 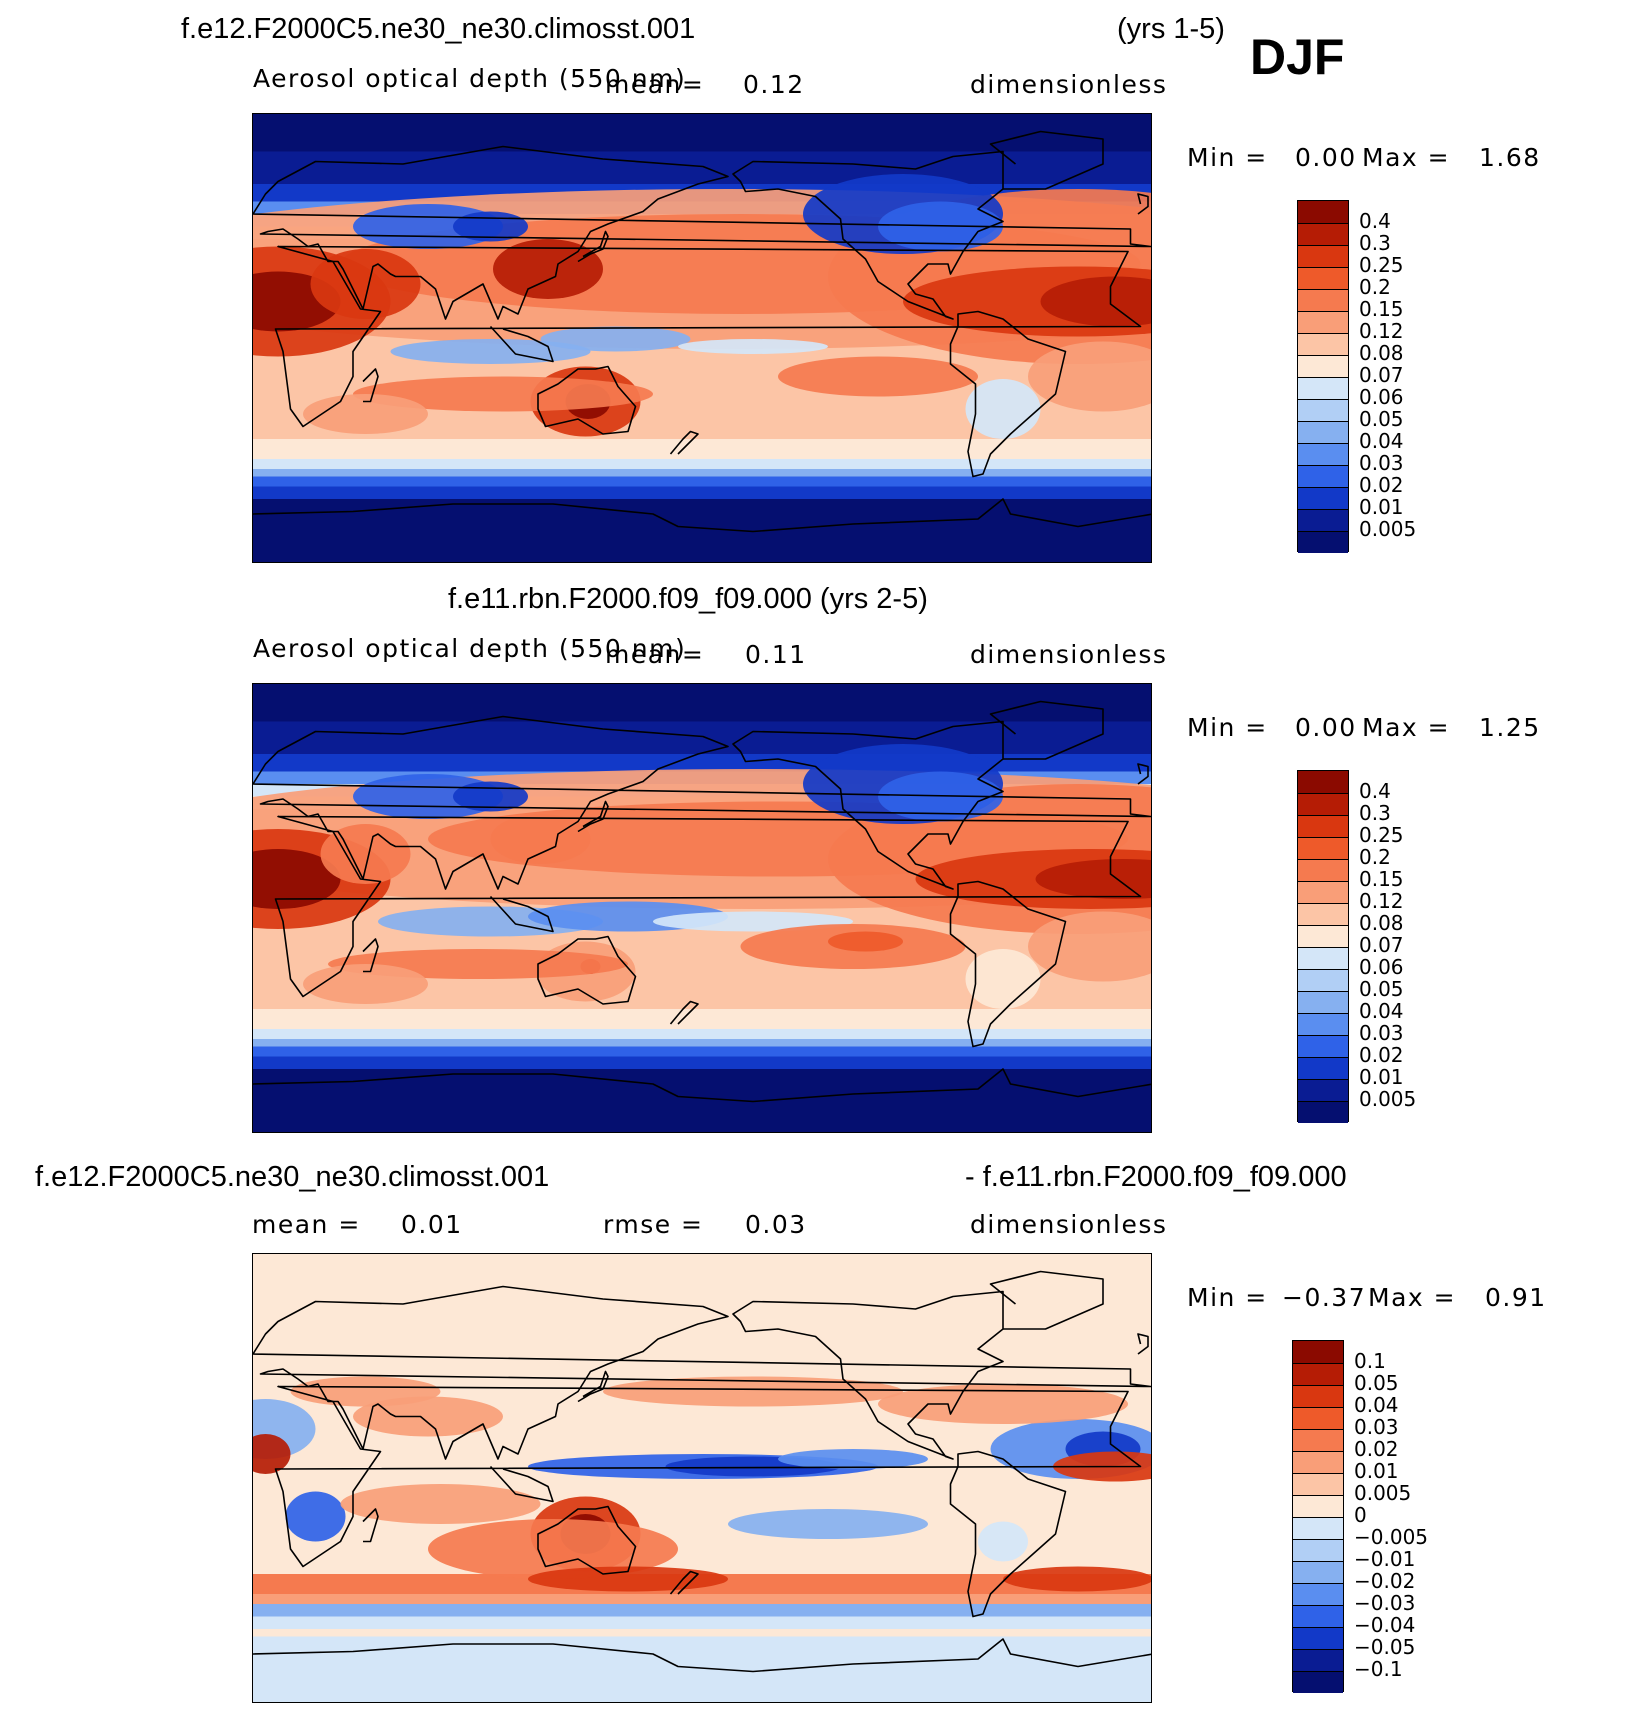 What do you see at coordinates (1381, 397) in the screenshot?
I see `colorbar-tick-label: 0.06` at bounding box center [1381, 397].